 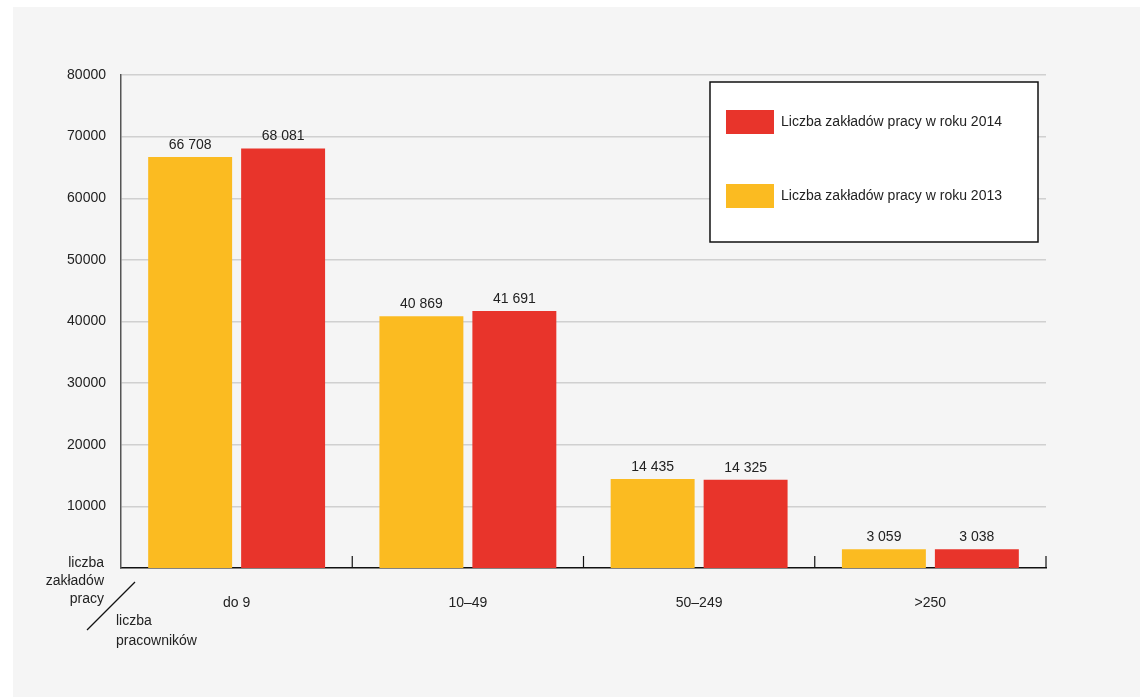 What do you see at coordinates (87, 197) in the screenshot?
I see `y-tick-label: 60000` at bounding box center [87, 197].